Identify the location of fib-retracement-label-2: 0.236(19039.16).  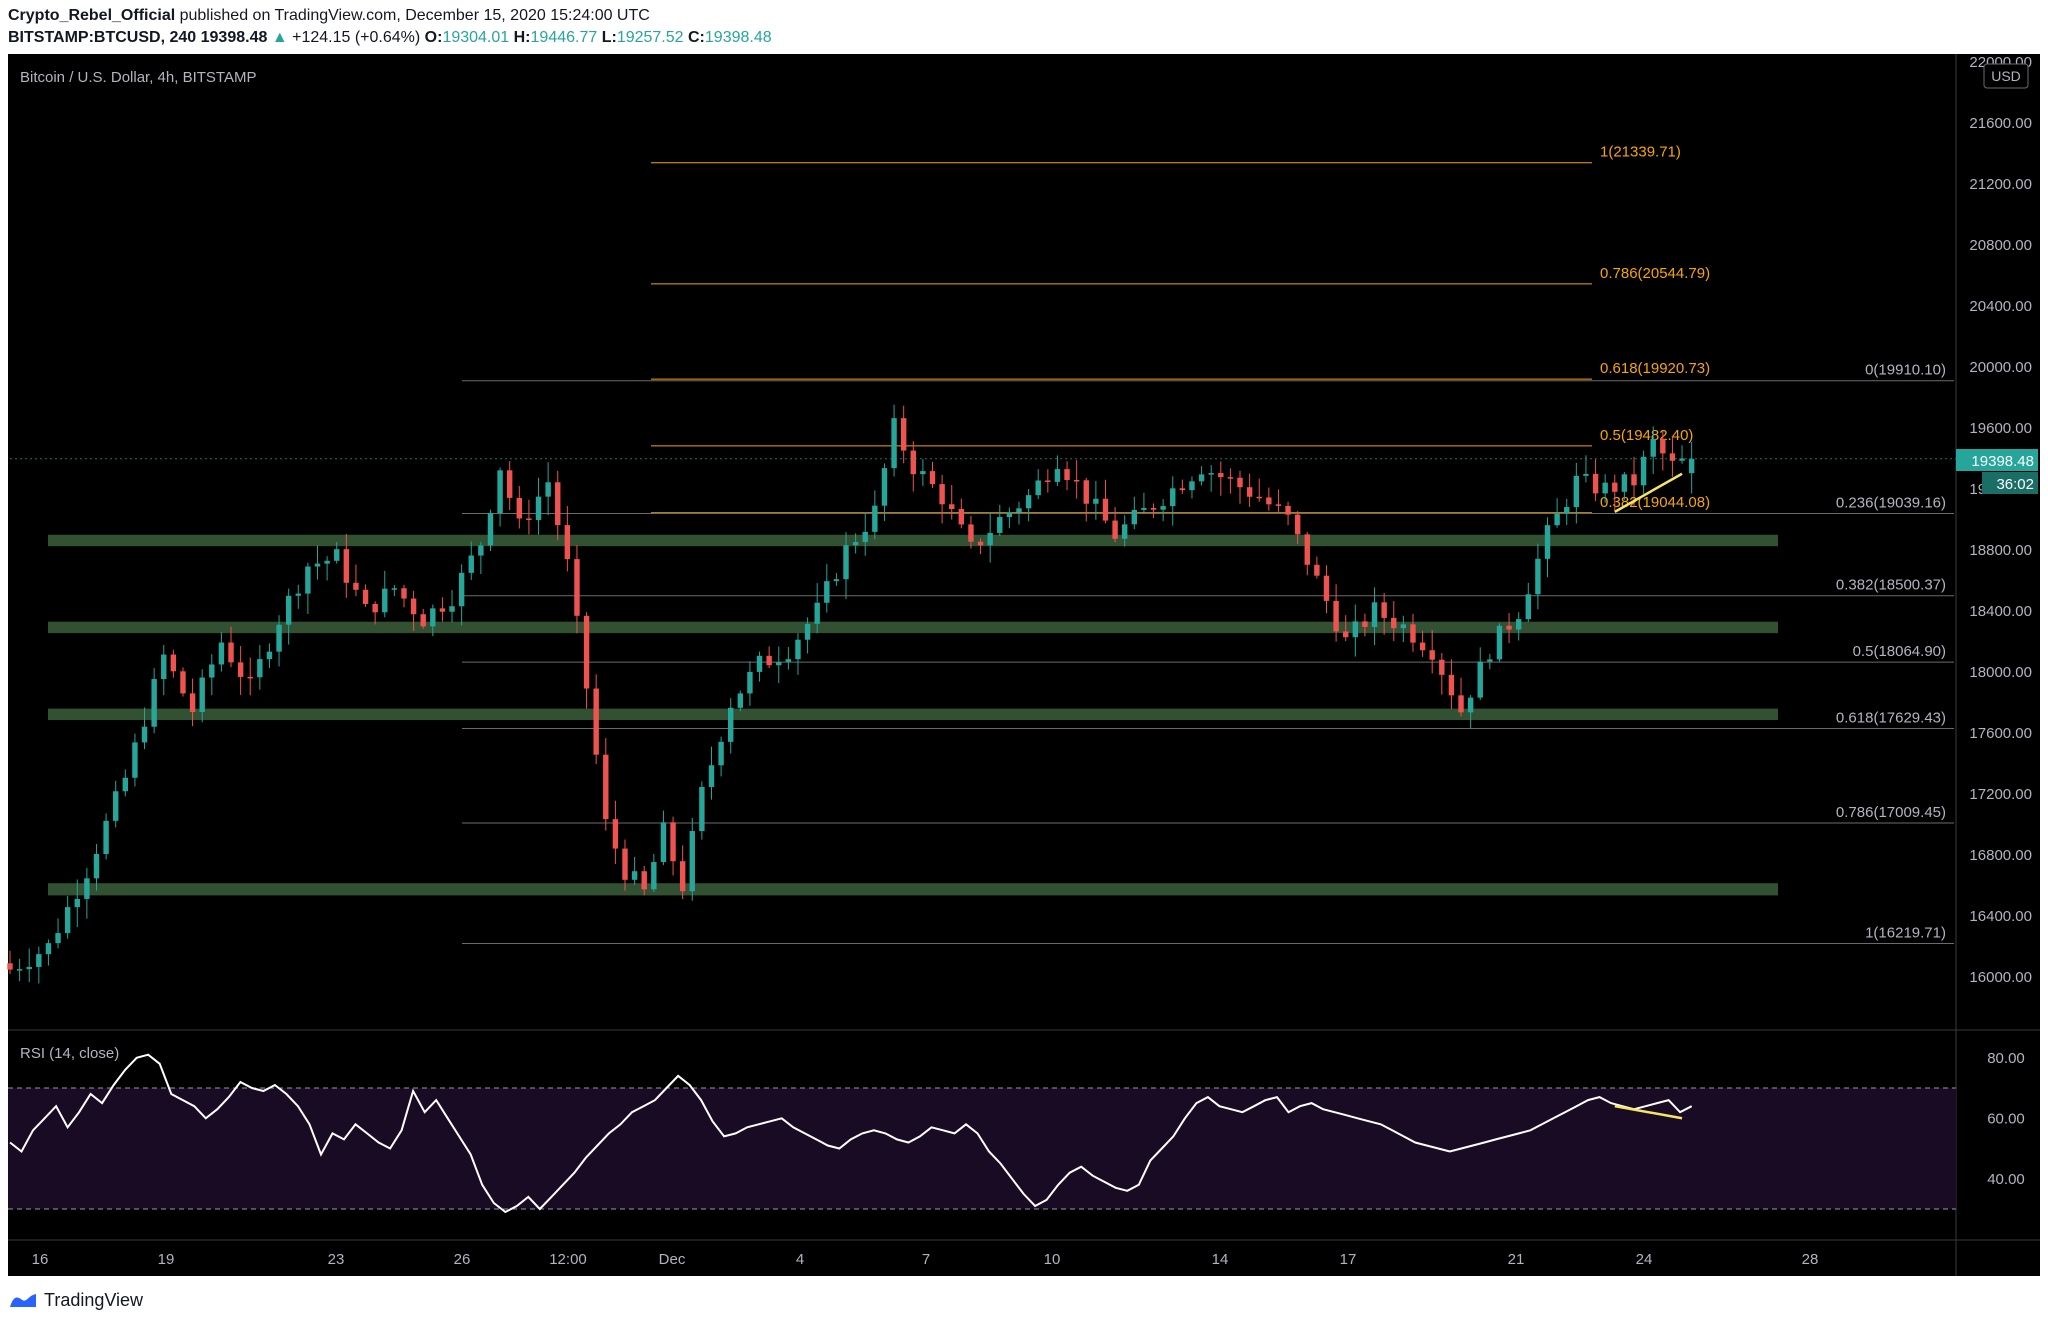
(1891, 503).